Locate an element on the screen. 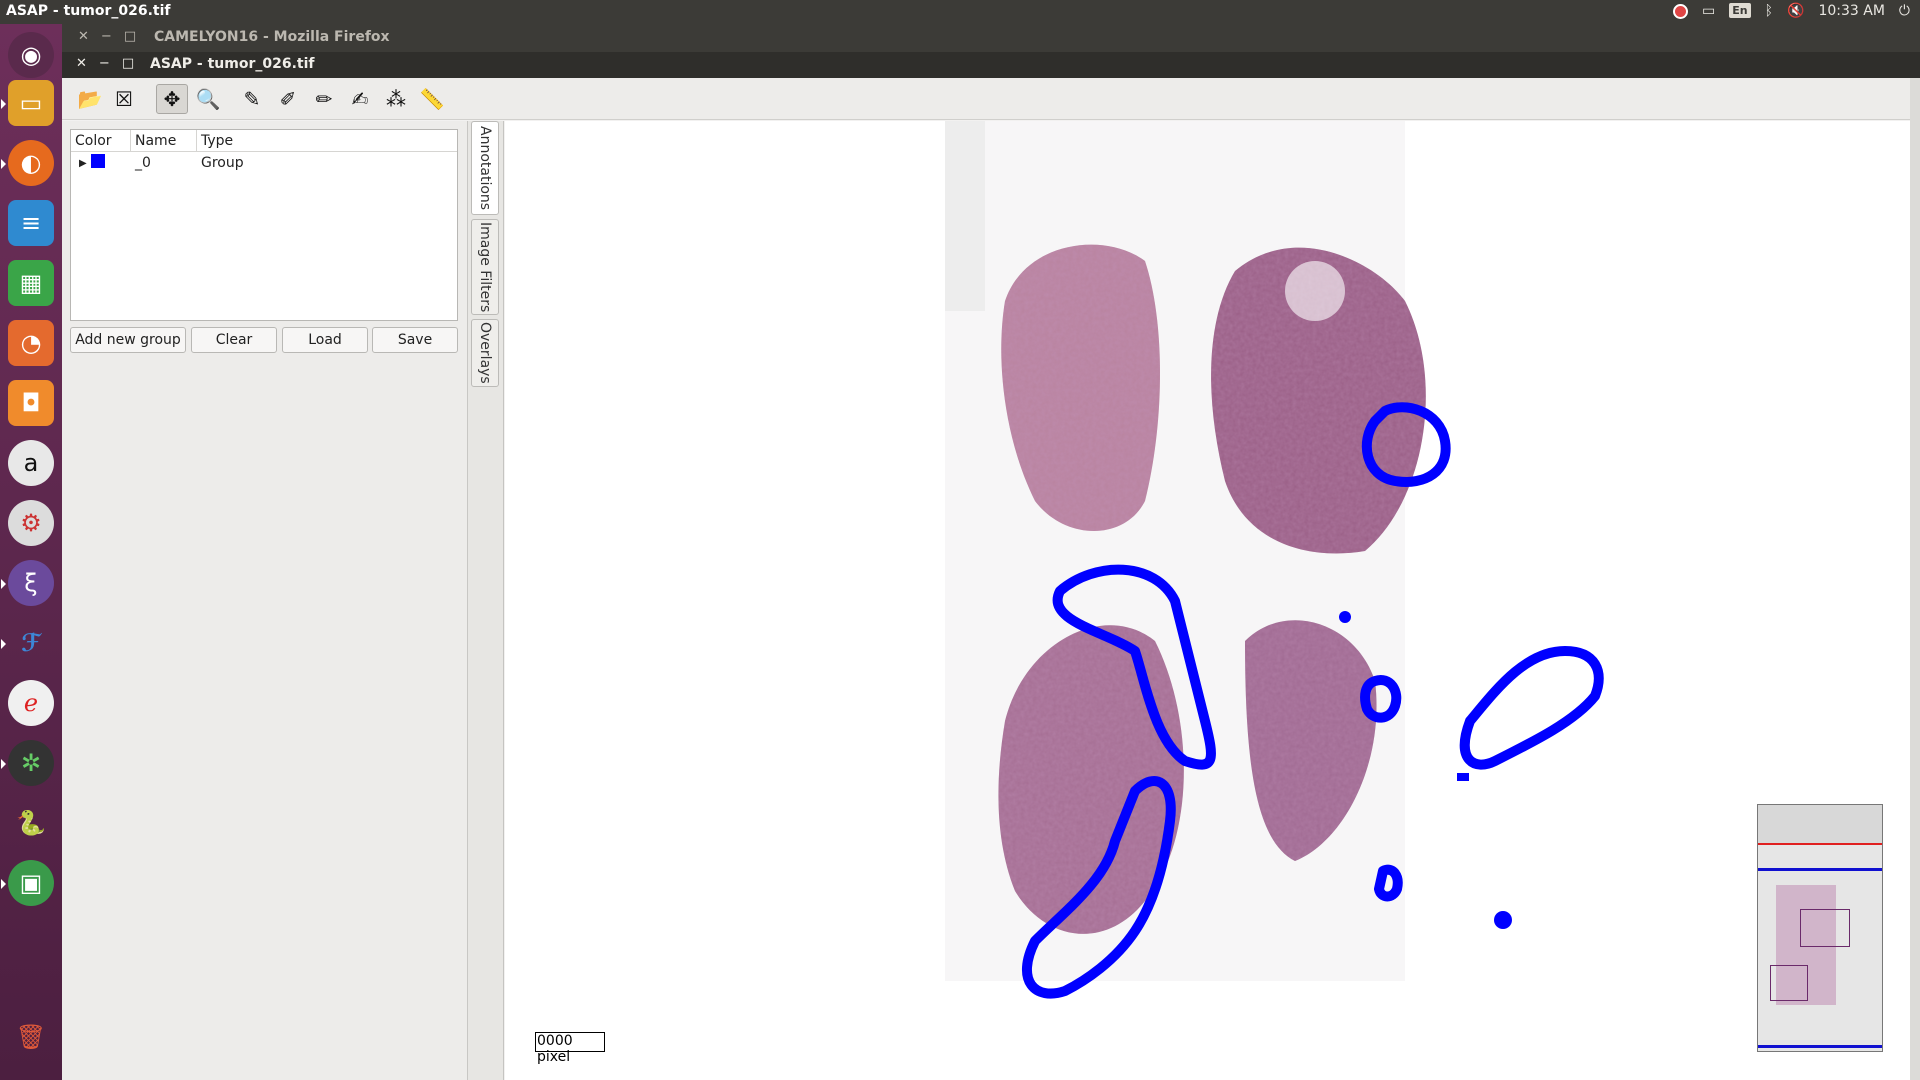 Image resolution: width=1920 pixels, height=1080 pixels. load-button: Load is located at coordinates (325, 340).